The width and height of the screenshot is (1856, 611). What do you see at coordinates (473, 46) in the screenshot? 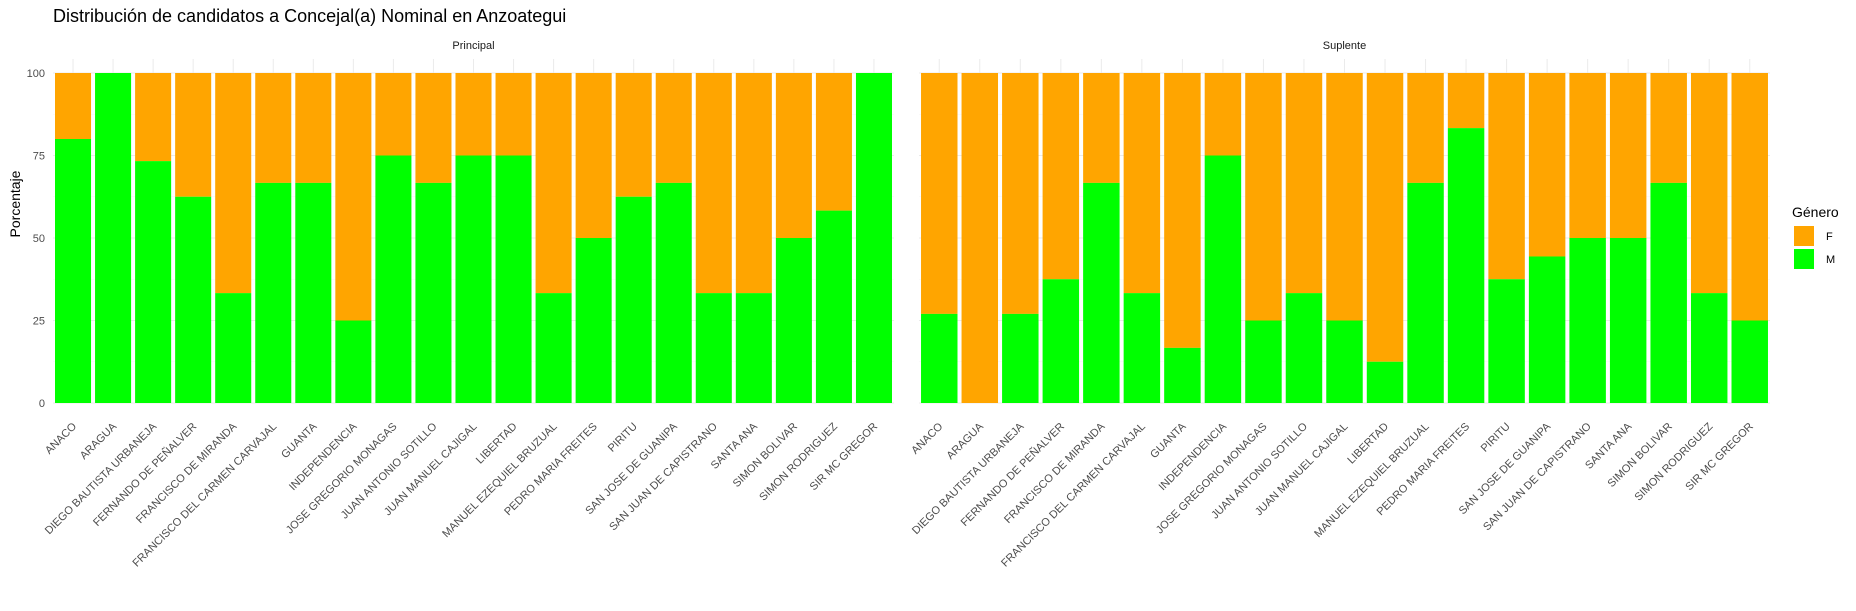
I see `facet-strip-label: Principal` at bounding box center [473, 46].